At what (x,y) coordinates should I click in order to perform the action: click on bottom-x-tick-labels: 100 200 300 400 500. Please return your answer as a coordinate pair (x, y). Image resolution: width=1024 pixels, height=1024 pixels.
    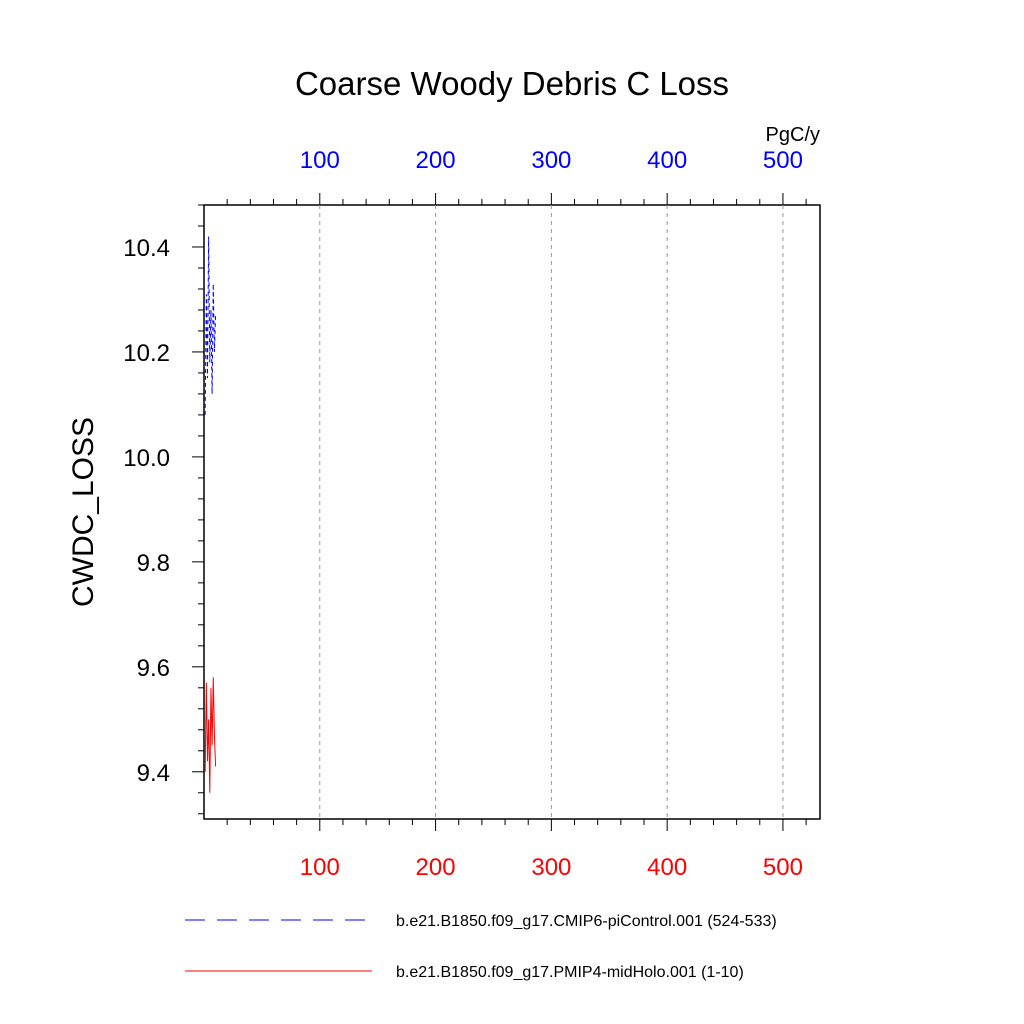
    Looking at the image, I should click on (551, 867).